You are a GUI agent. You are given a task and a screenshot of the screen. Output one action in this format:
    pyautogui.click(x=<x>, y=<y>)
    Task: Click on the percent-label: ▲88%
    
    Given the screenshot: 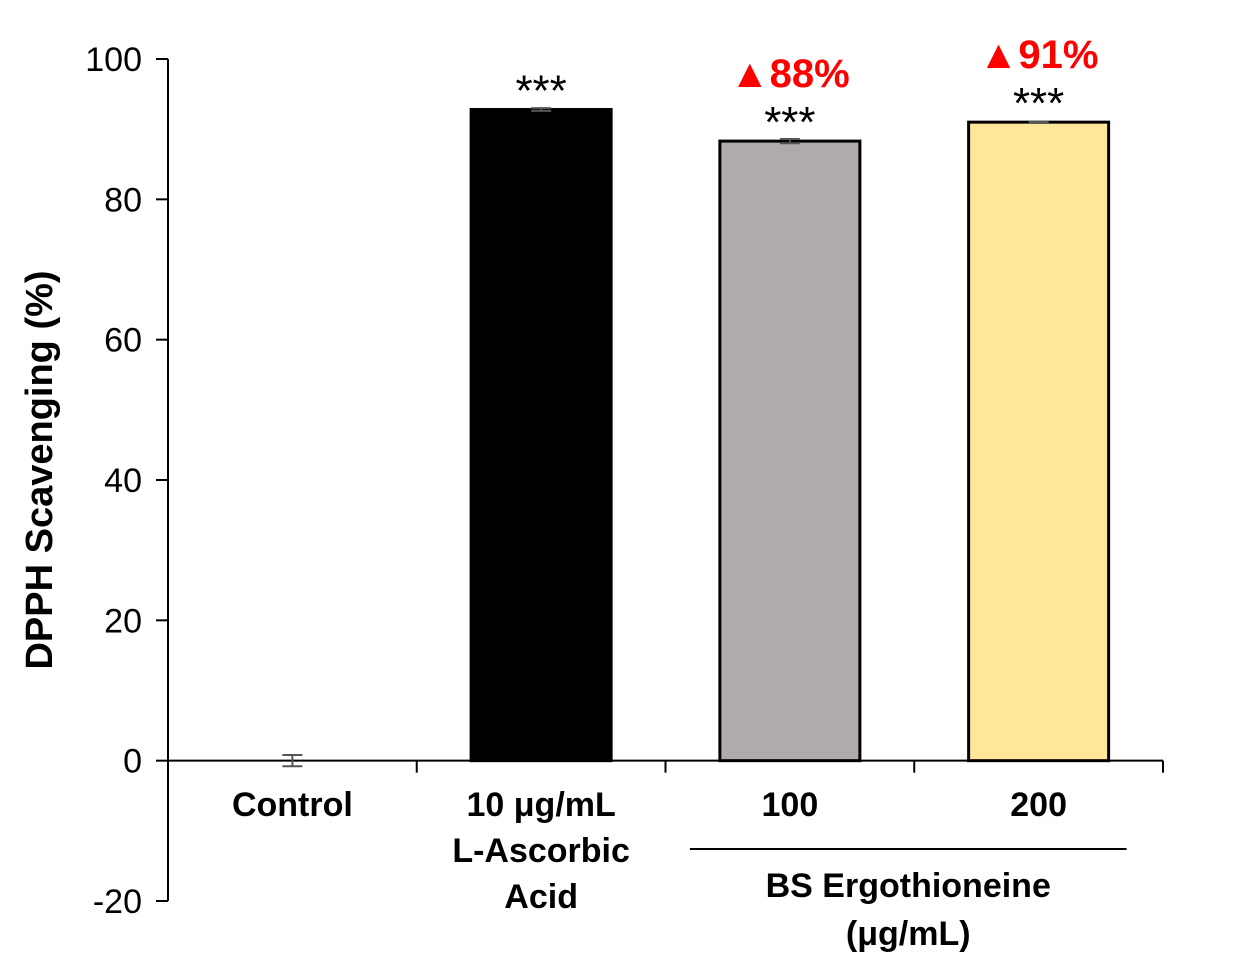 What is the action you would take?
    pyautogui.click(x=790, y=74)
    